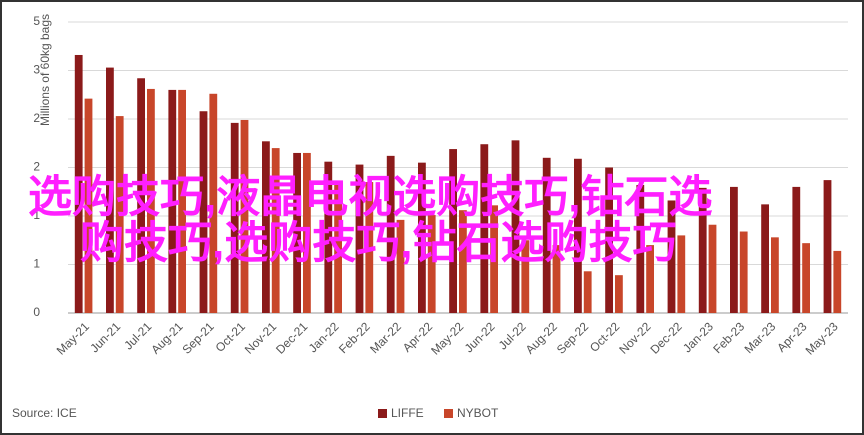 Image resolution: width=864 pixels, height=435 pixels. I want to click on overlay-text: 选购技巧,液晶电视选购技巧,钻石选, so click(370, 197).